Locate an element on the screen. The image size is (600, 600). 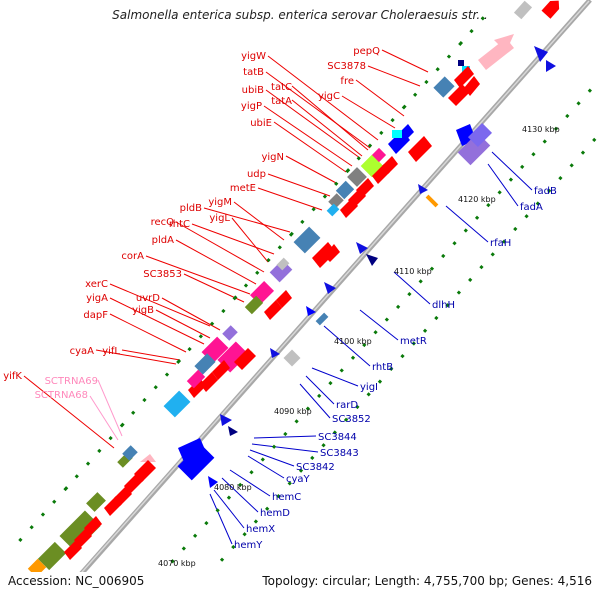
gene-label: SC3843 is located at coordinates (339, 453).